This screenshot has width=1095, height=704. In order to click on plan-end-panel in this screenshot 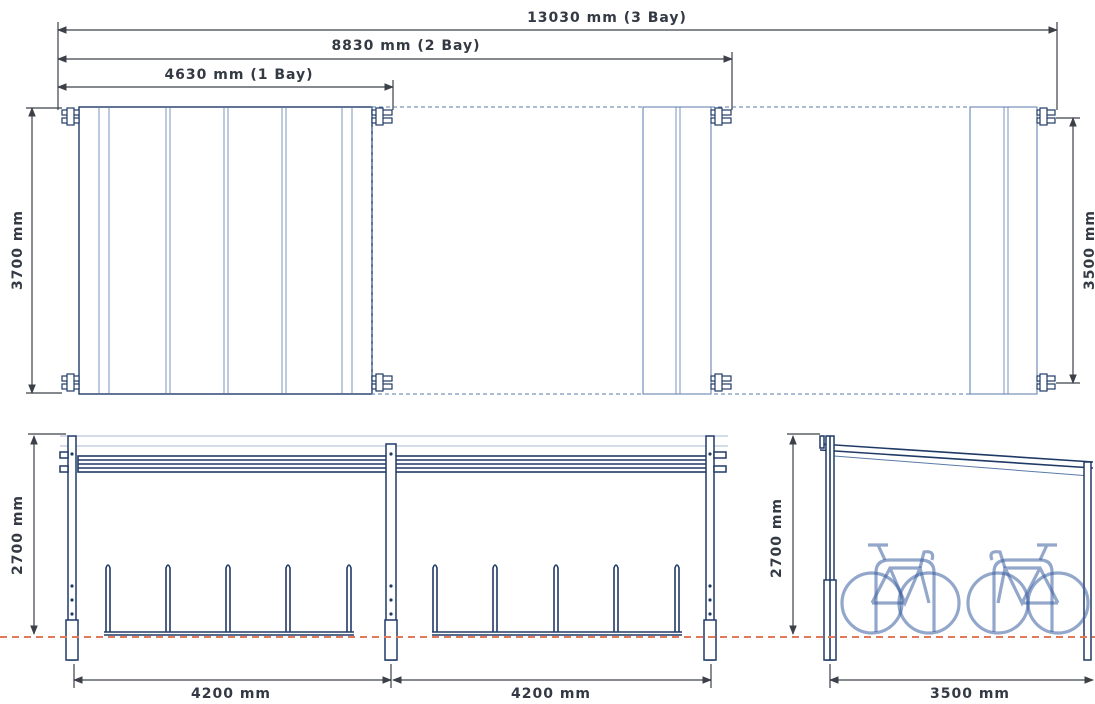, I will do `click(1003, 250)`.